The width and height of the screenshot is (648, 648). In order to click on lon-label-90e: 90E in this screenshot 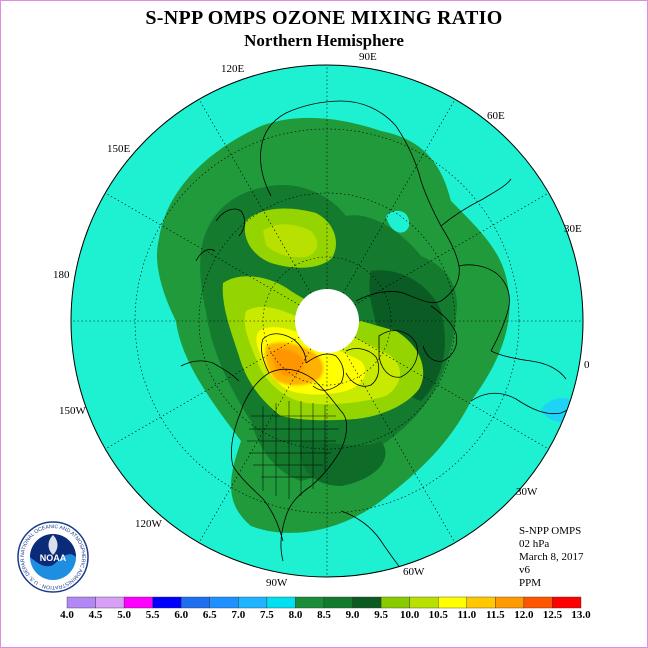, I will do `click(368, 57)`.